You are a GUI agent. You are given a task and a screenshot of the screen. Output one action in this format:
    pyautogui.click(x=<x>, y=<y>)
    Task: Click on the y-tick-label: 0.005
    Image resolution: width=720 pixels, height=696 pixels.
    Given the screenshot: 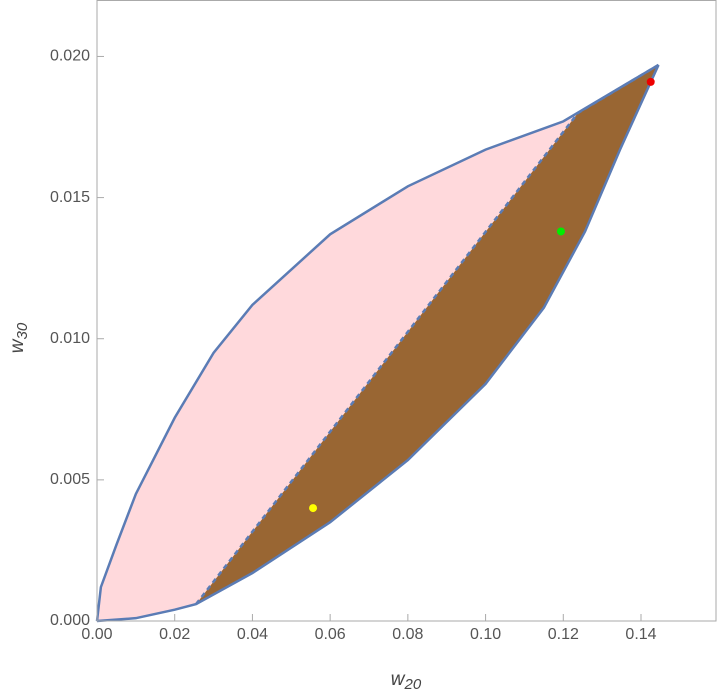 What is the action you would take?
    pyautogui.click(x=70, y=479)
    